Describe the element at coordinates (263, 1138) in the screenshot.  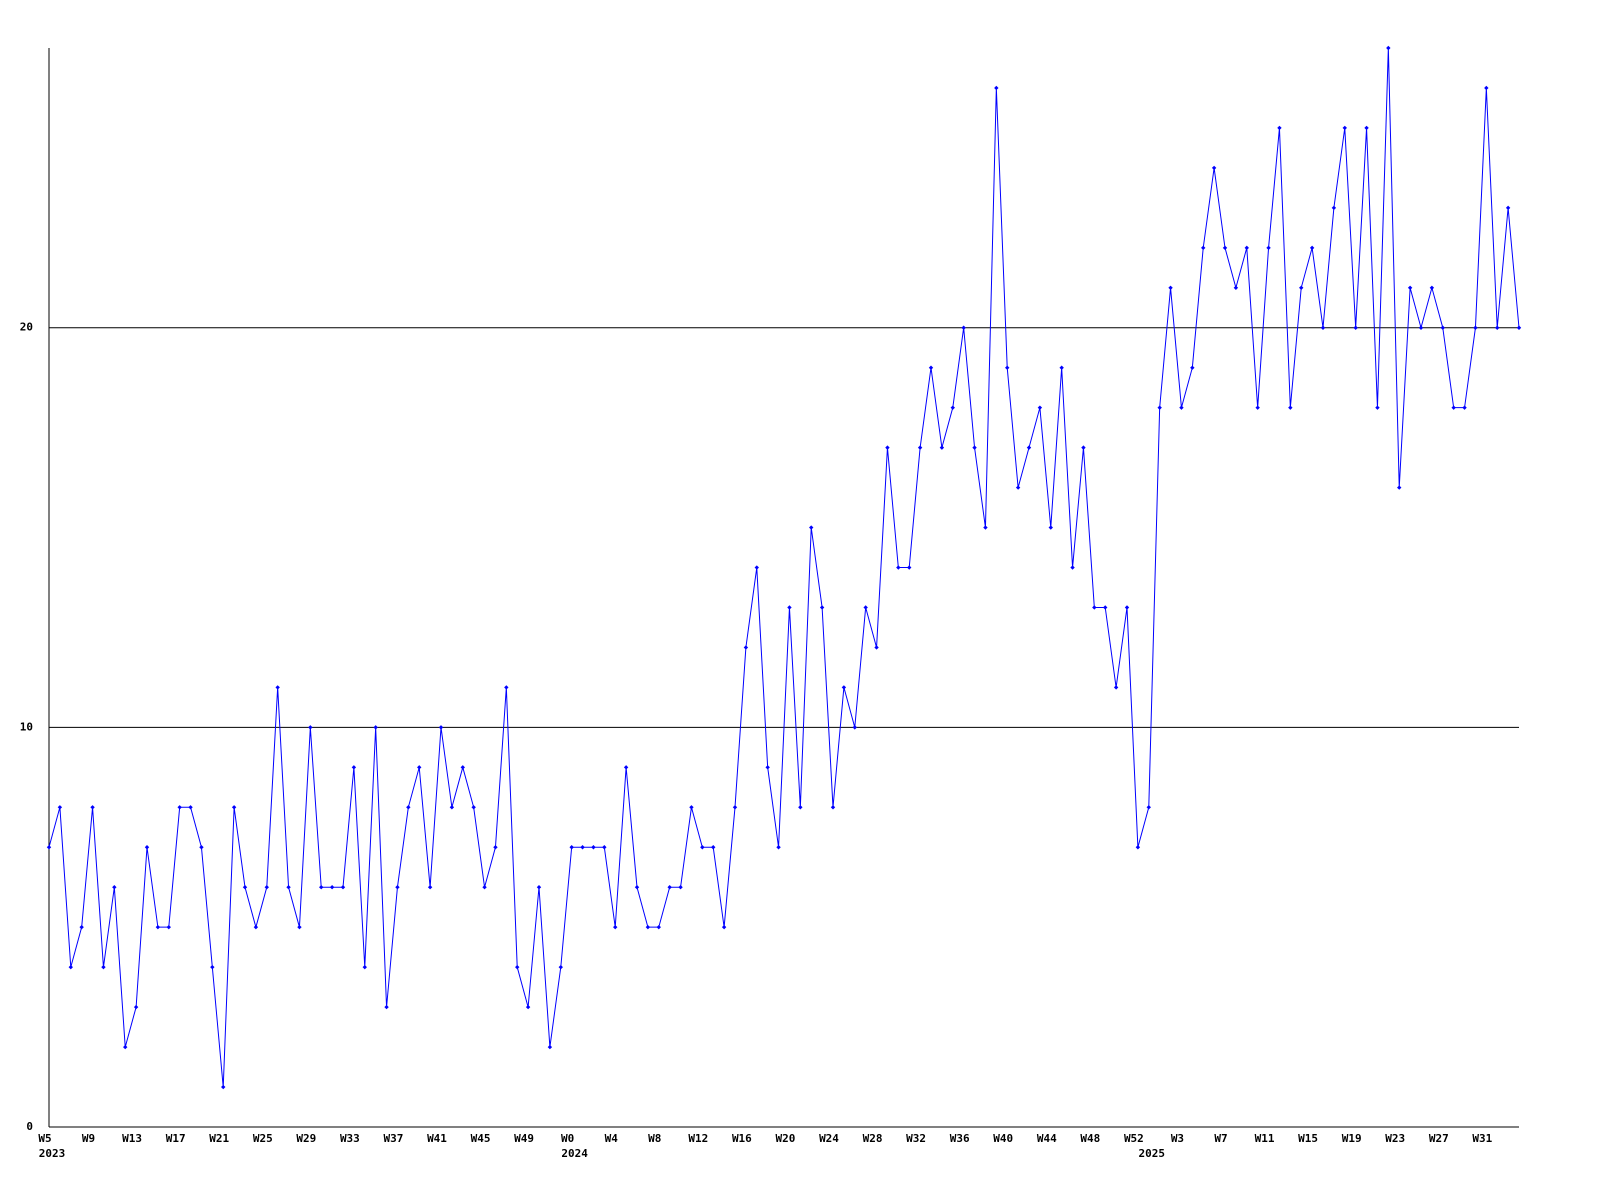
I see `x-tick-label: W25` at that location.